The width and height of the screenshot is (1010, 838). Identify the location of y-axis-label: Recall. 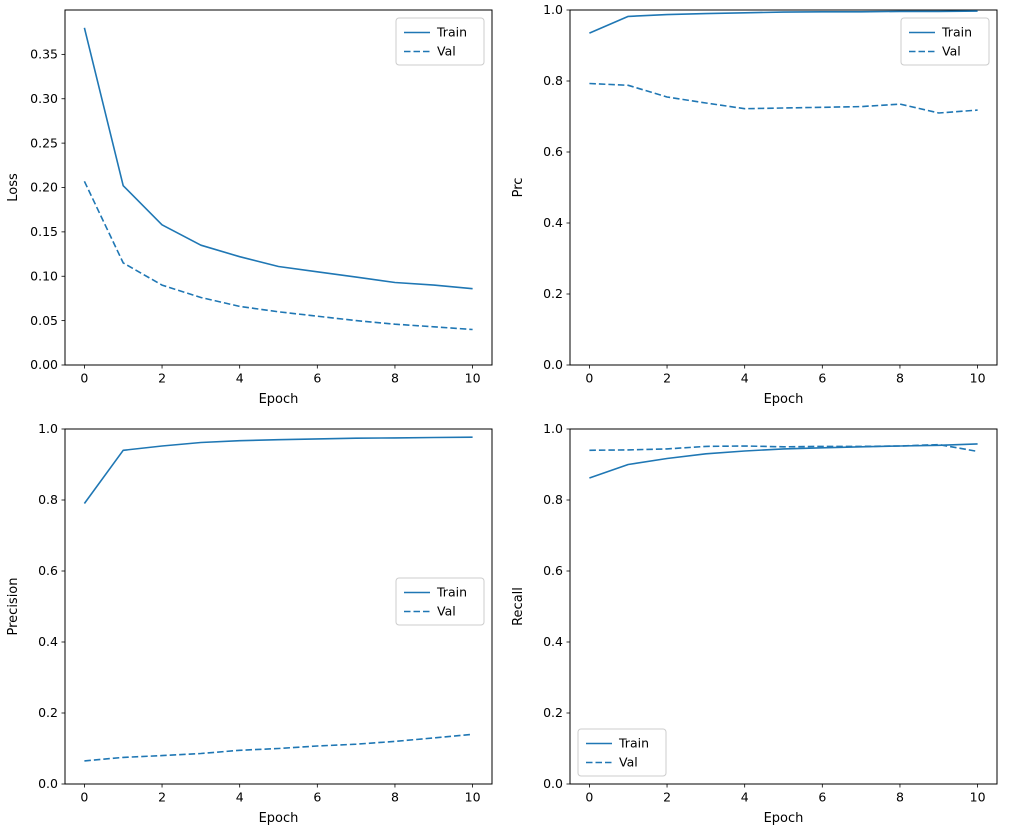
(518, 606).